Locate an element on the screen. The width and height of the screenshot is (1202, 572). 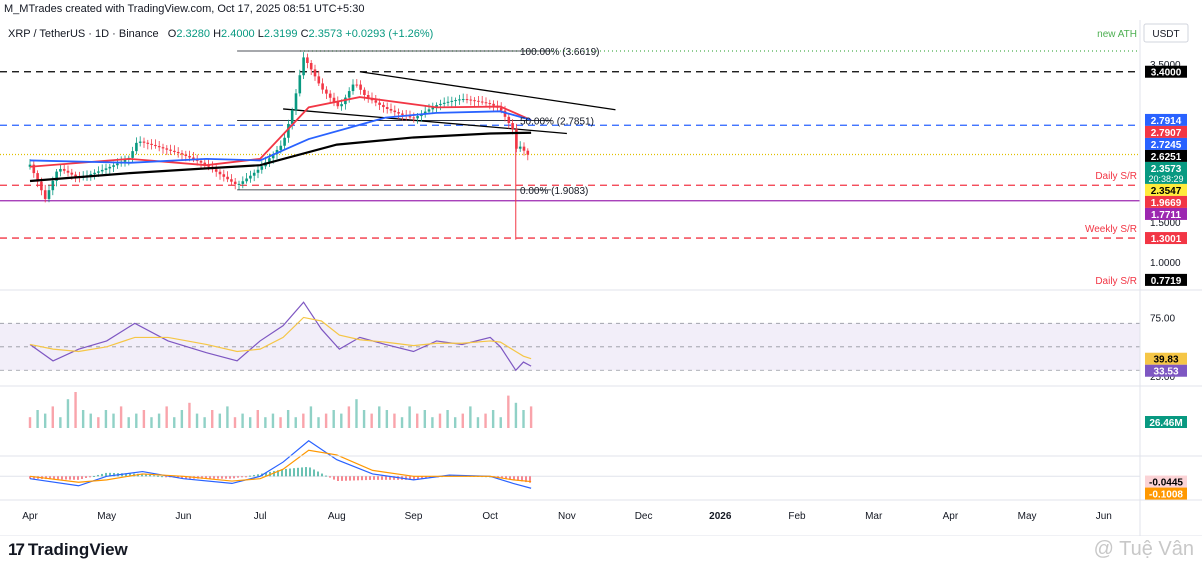
time-tick-label: May is located at coordinates (1027, 516).